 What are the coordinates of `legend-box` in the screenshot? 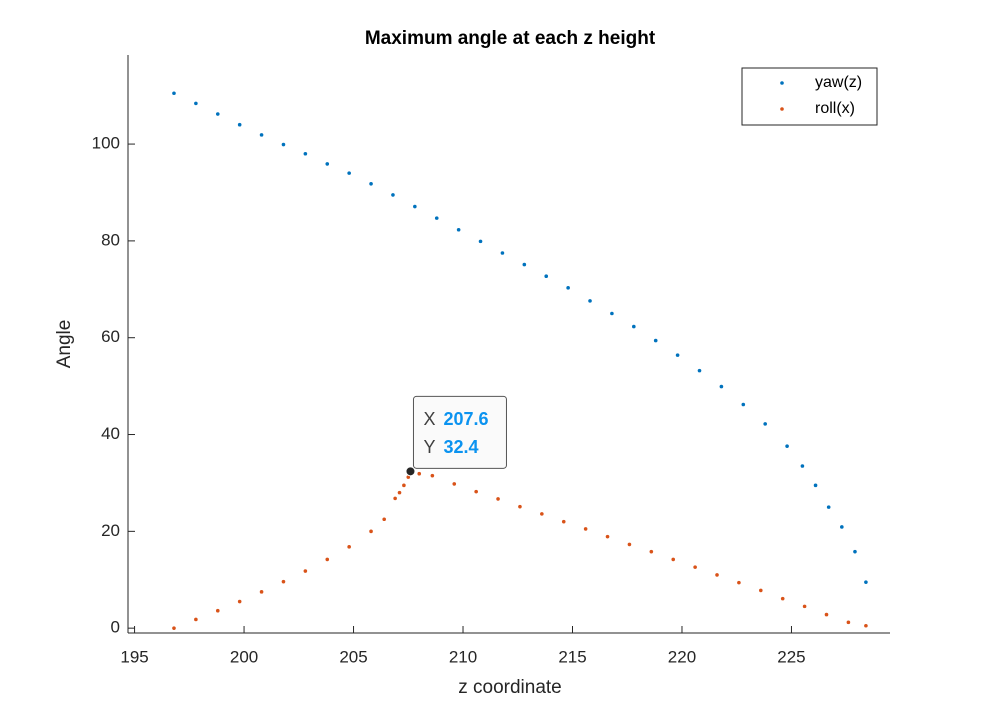 It's located at (809, 96).